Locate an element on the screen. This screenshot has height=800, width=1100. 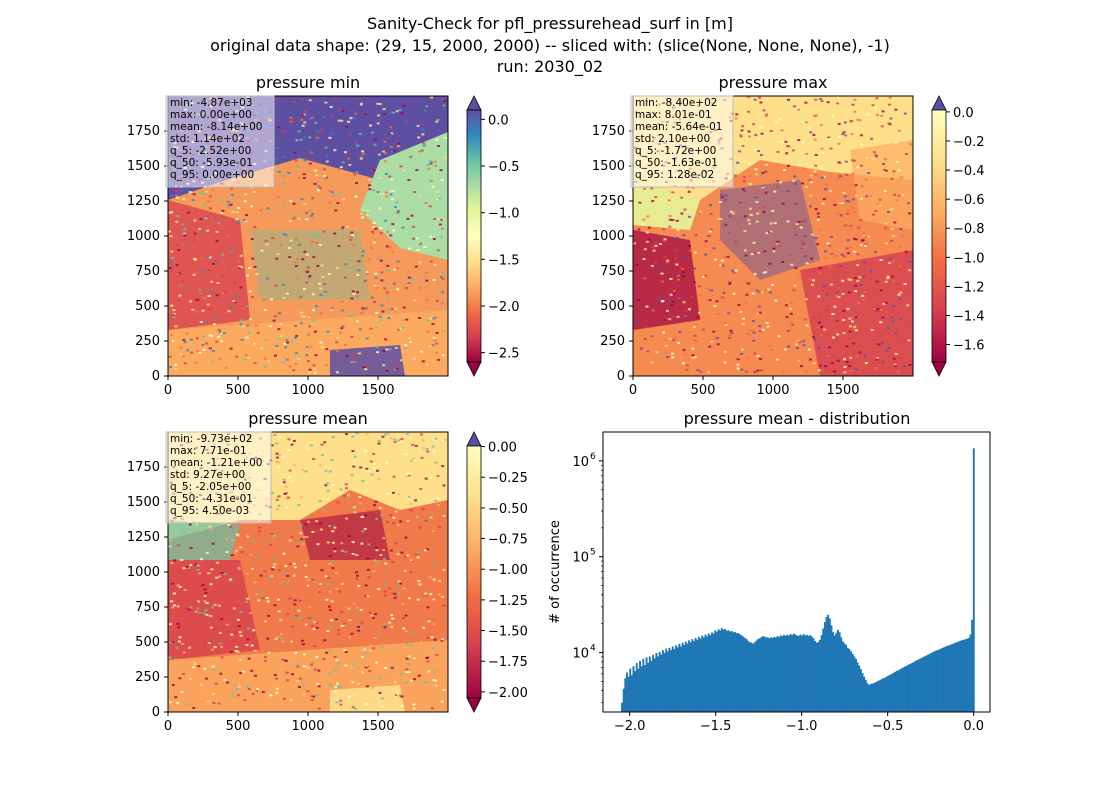
x-tick-label: 1500 is located at coordinates (377, 390).